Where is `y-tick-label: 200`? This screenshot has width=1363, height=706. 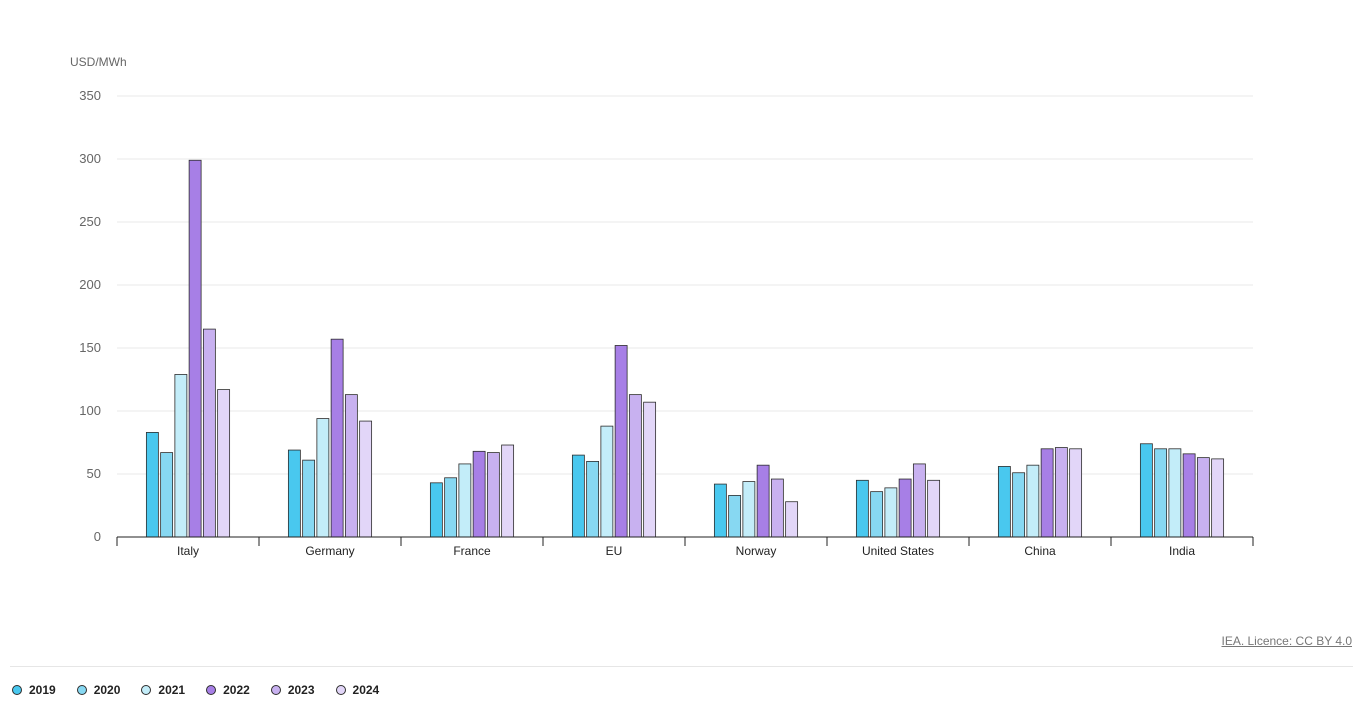 y-tick-label: 200 is located at coordinates (90, 284).